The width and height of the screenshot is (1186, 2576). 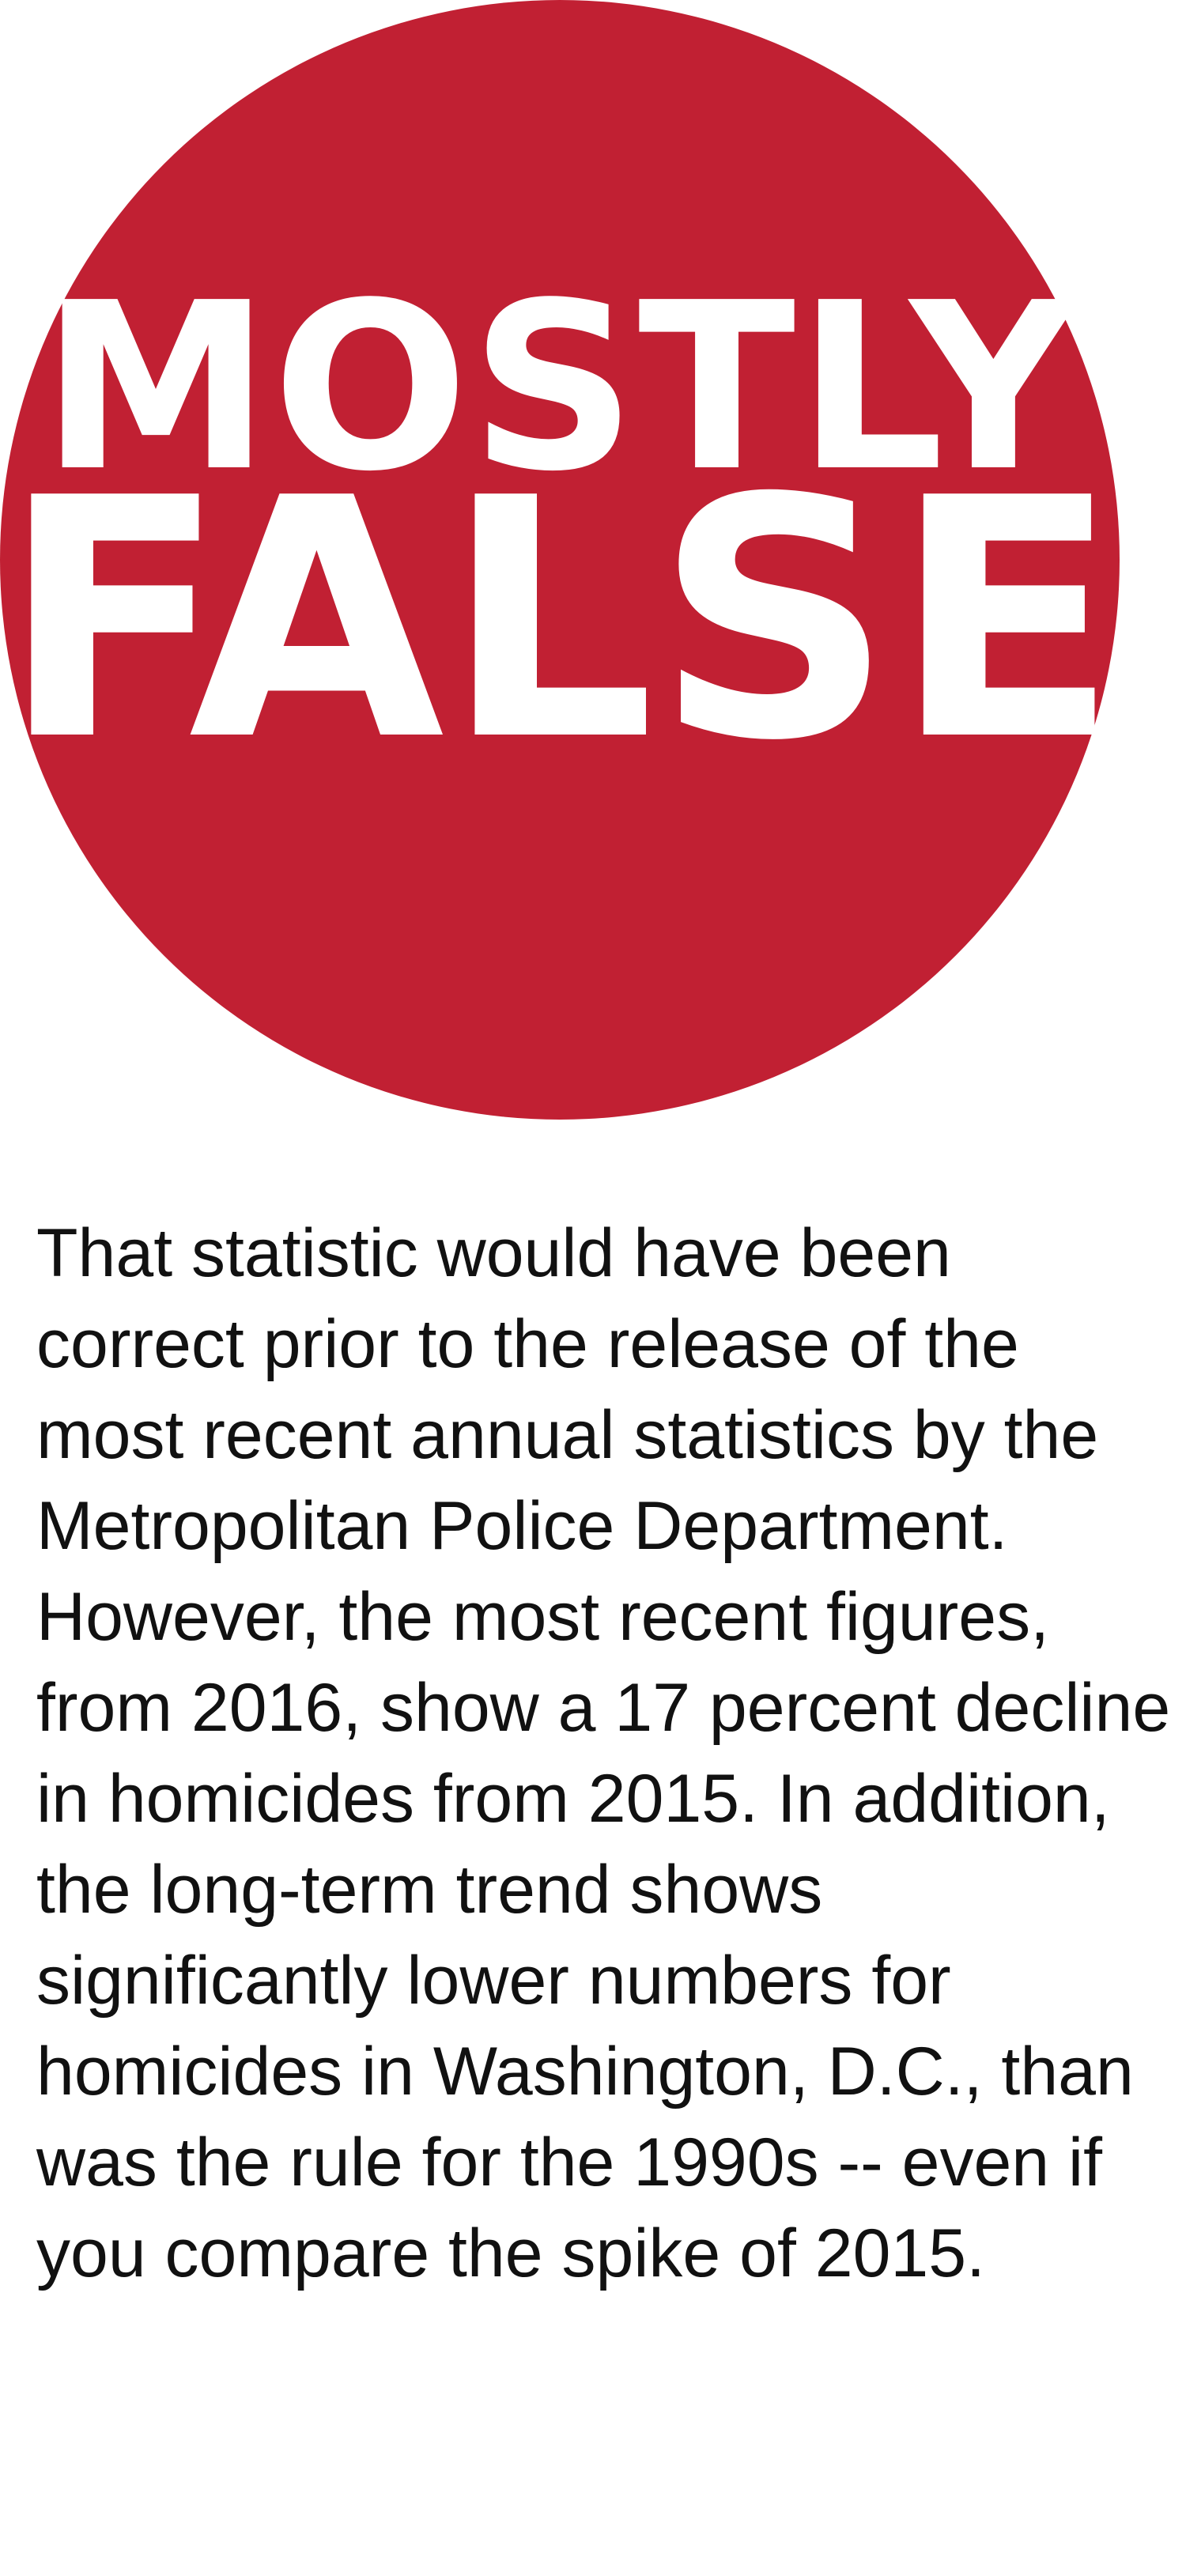 I want to click on rating-line-mostly: MOSTLY, so click(x=559, y=387).